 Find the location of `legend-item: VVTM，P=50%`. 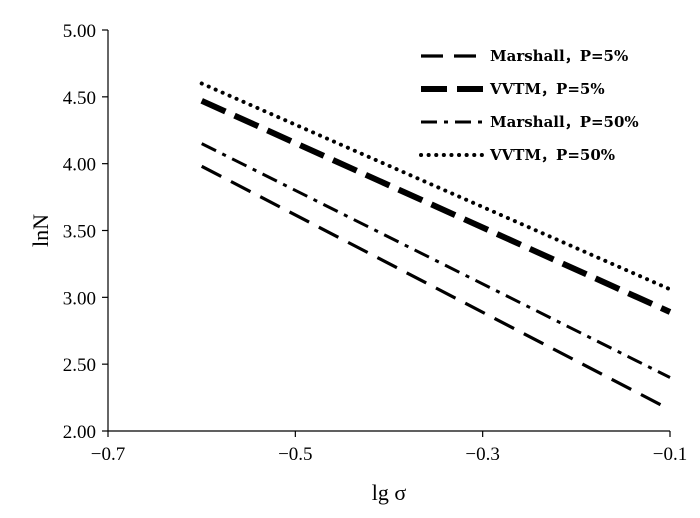

legend-item: VVTM，P=50% is located at coordinates (517, 155).